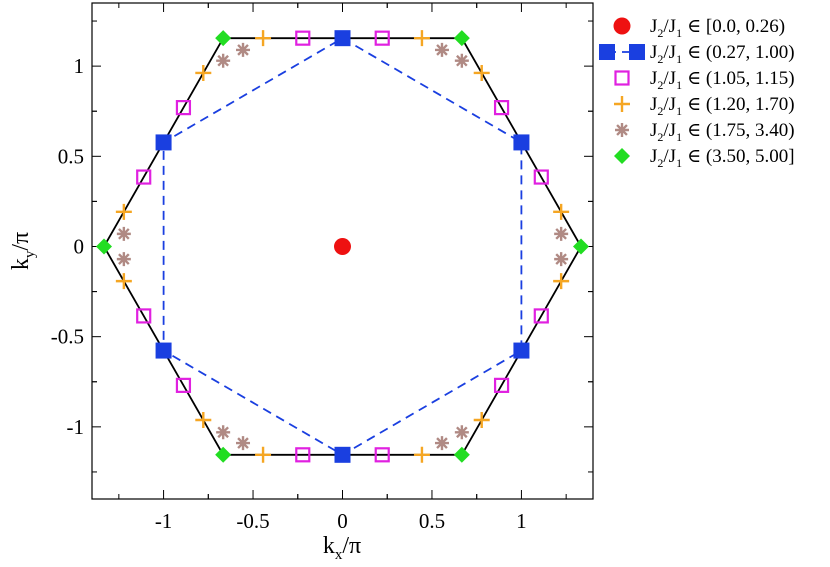  What do you see at coordinates (432, 521) in the screenshot?
I see `x-tick-label: 0.5` at bounding box center [432, 521].